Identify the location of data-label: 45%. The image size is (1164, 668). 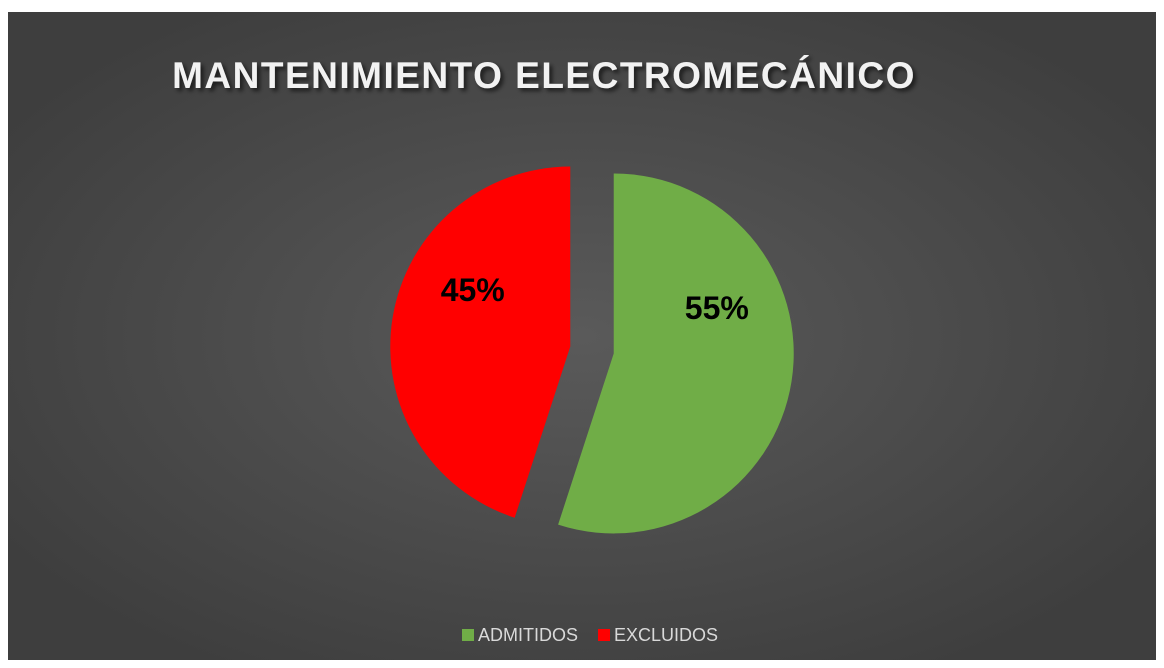
(473, 290).